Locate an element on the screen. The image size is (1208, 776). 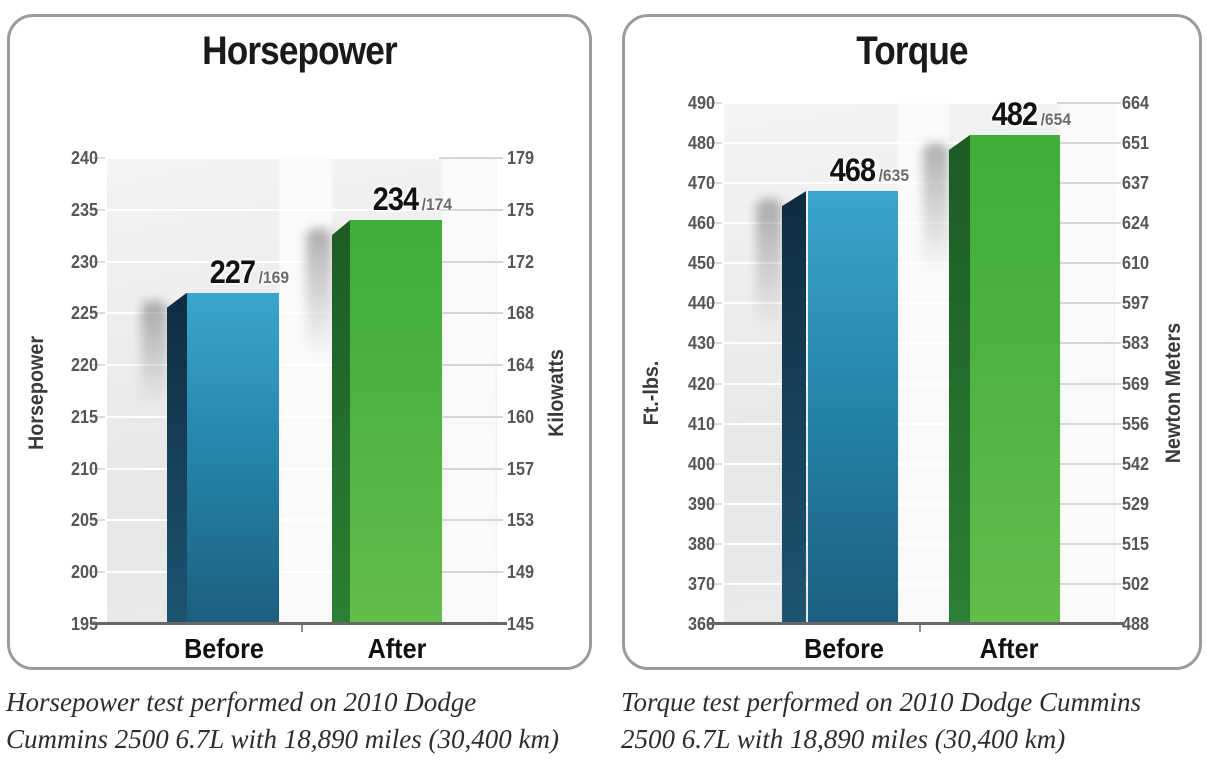
bar-value-secondary: /174 is located at coordinates (437, 205).